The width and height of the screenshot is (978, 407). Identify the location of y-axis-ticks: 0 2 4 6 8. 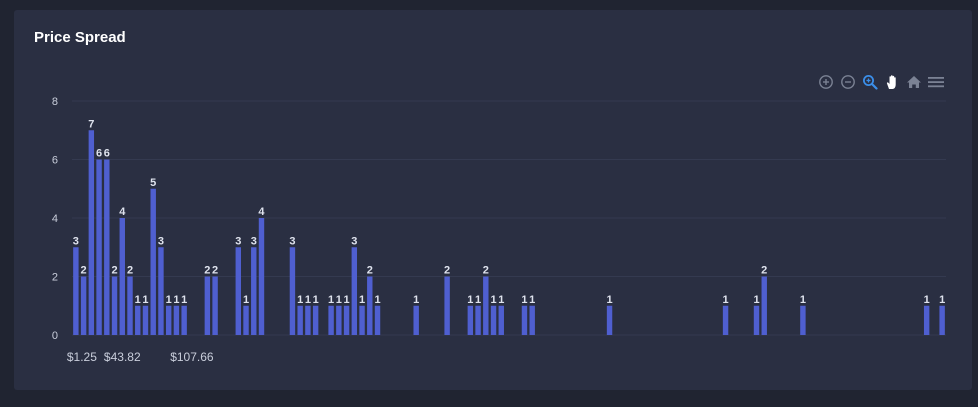
(55, 219).